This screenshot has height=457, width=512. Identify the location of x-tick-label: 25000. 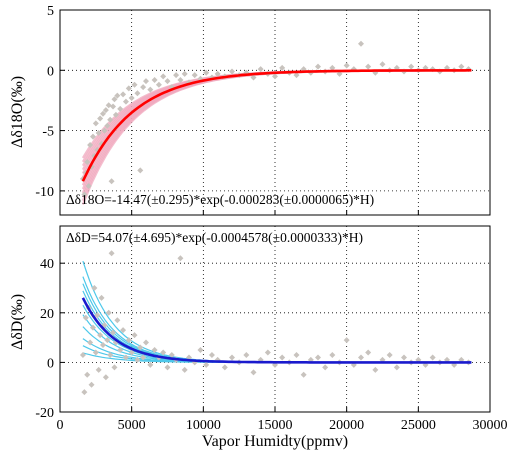
(418, 425).